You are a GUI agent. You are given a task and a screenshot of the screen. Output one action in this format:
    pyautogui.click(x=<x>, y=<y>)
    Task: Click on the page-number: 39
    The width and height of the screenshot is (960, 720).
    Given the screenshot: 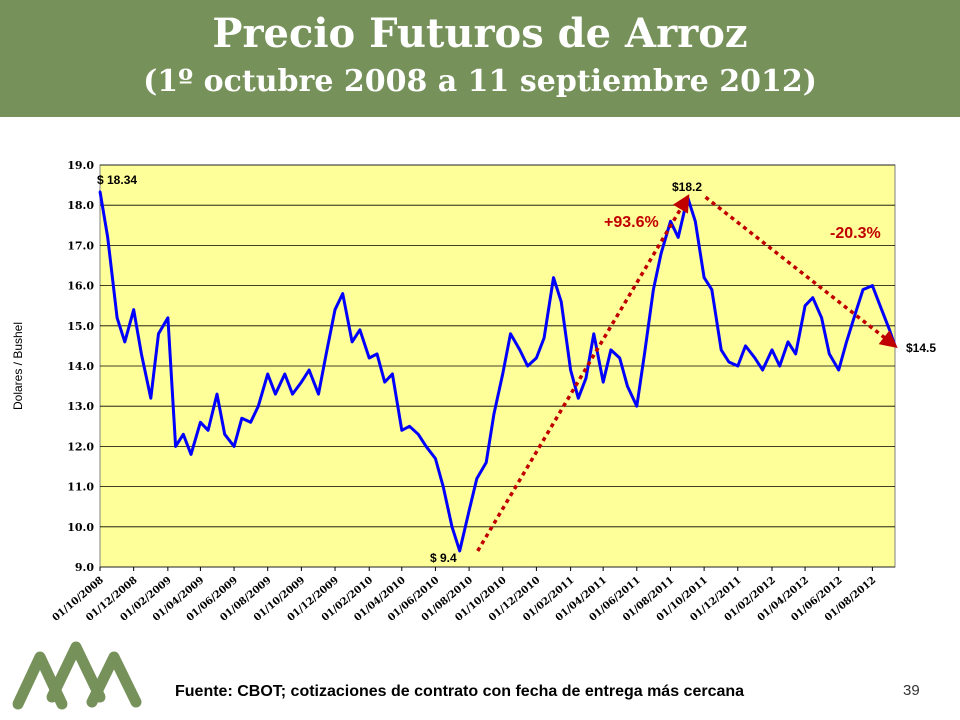 What is the action you would take?
    pyautogui.click(x=911, y=690)
    